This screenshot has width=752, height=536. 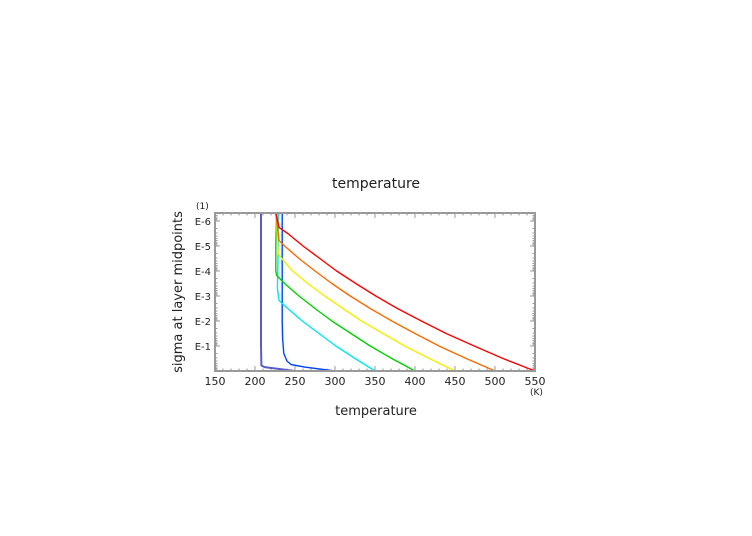 I want to click on x-tick-label: 350, so click(x=375, y=381).